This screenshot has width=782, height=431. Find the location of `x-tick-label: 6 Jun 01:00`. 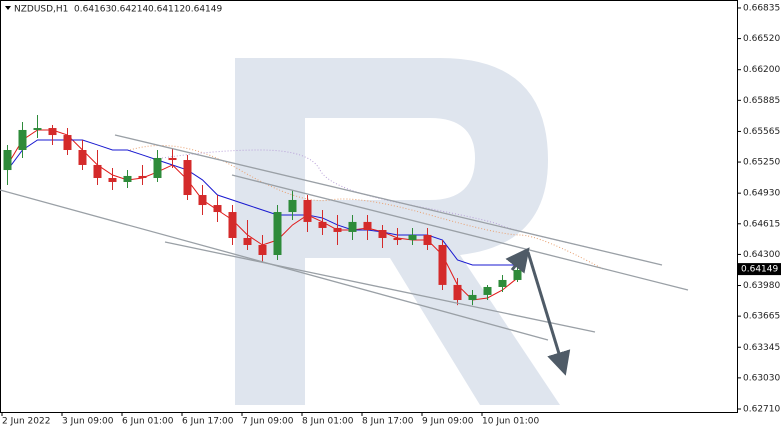

x-tick-label: 6 Jun 01:00 is located at coordinates (148, 422).